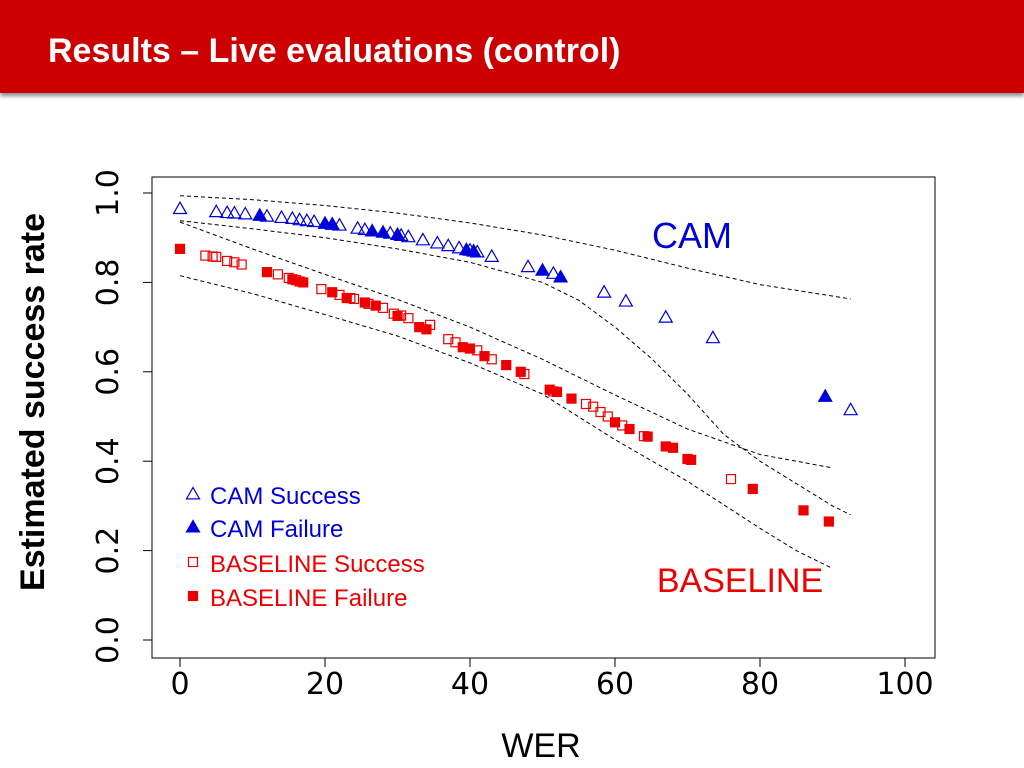  I want to click on legend-item-baseline-failure: BASELINE Failure, so click(297, 598).